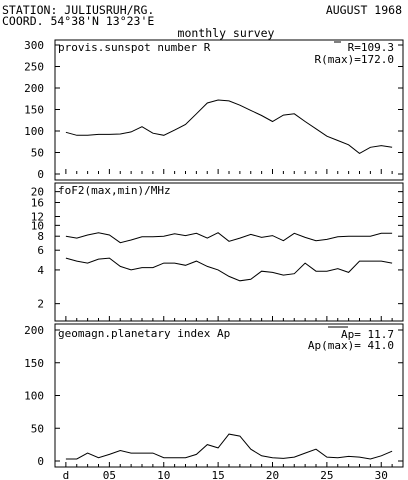 Image resolution: width=408 pixels, height=480 pixels. Describe the element at coordinates (37, 202) in the screenshot. I see `fof2-ytick-label-16: 16` at that location.